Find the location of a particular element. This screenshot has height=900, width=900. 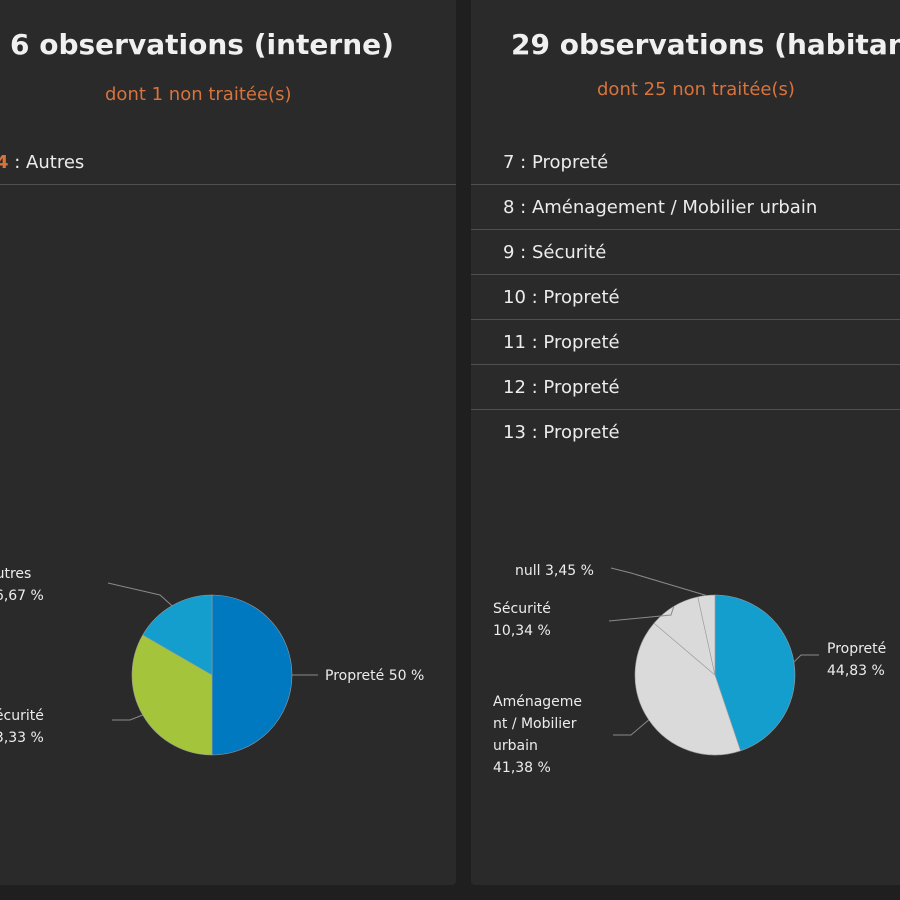

list-item: 10 : Propreté is located at coordinates (685, 297).